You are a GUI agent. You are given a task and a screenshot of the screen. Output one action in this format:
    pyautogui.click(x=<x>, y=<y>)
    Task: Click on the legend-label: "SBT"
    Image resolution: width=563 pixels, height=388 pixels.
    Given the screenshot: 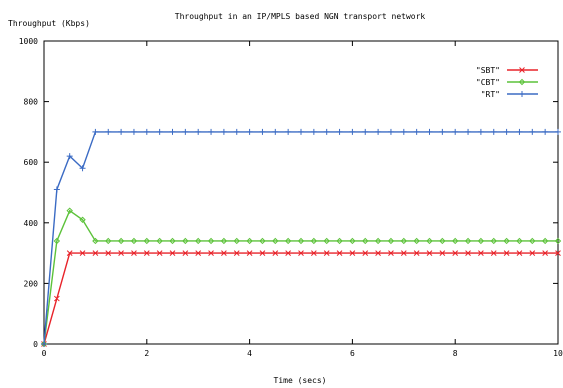 What is the action you would take?
    pyautogui.click(x=488, y=70)
    